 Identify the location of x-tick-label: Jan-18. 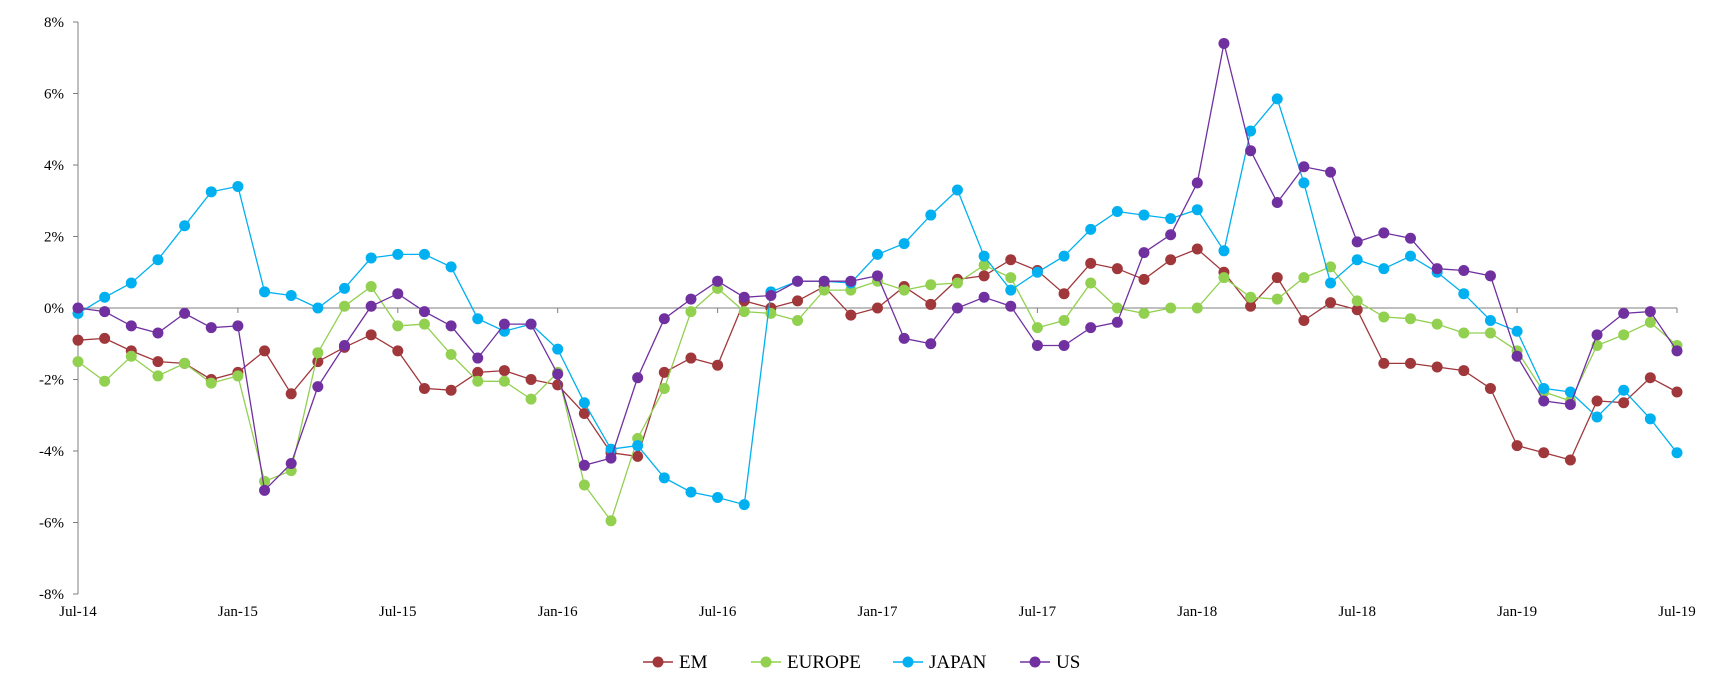
(1197, 612).